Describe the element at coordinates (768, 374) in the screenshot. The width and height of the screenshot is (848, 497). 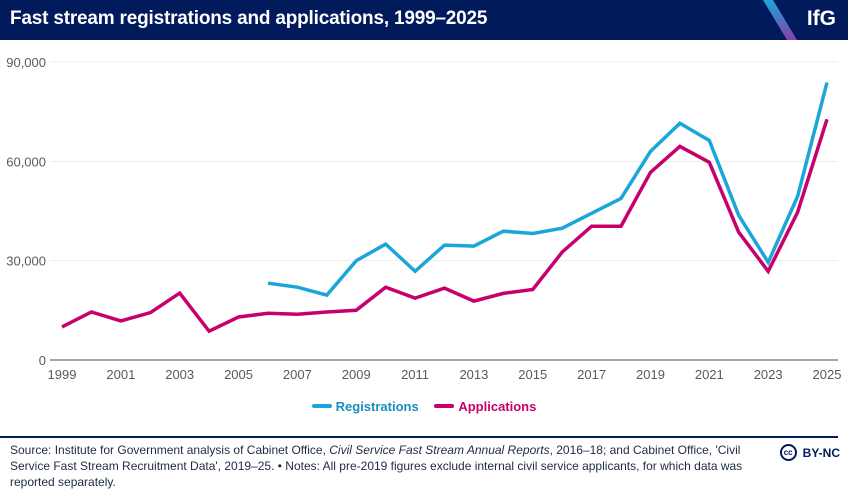
I see `x-tick-label: 2023` at that location.